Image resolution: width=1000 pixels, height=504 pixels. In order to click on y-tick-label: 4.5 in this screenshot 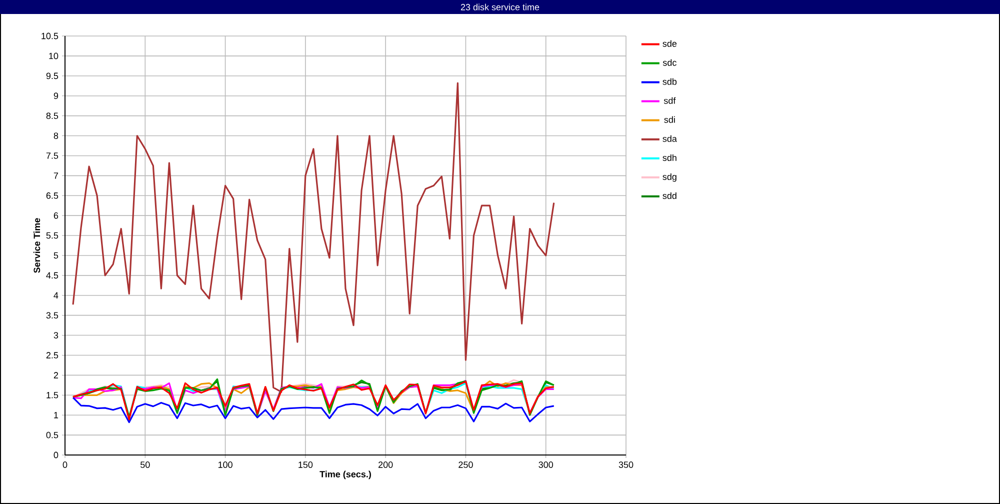, I will do `click(52, 275)`.